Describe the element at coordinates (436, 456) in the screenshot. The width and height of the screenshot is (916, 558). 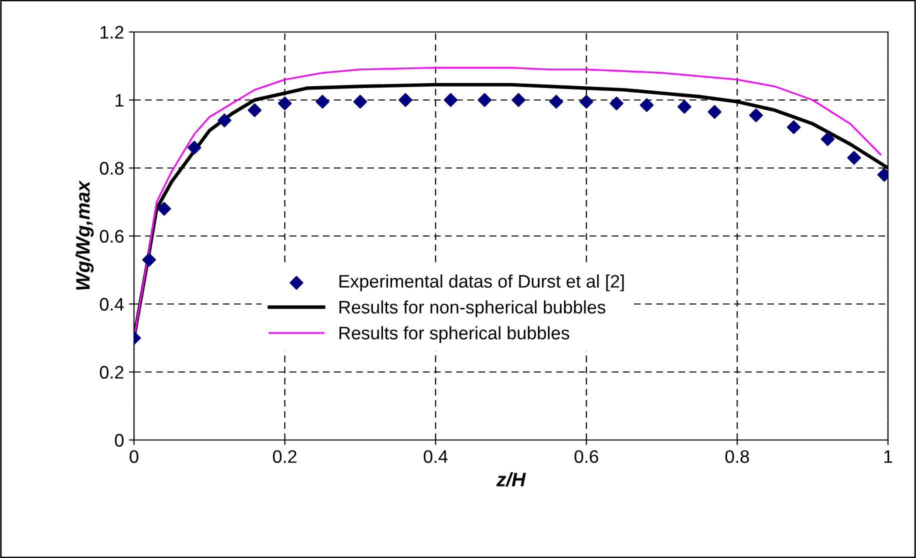
I see `x-tick-label: 0.4` at that location.